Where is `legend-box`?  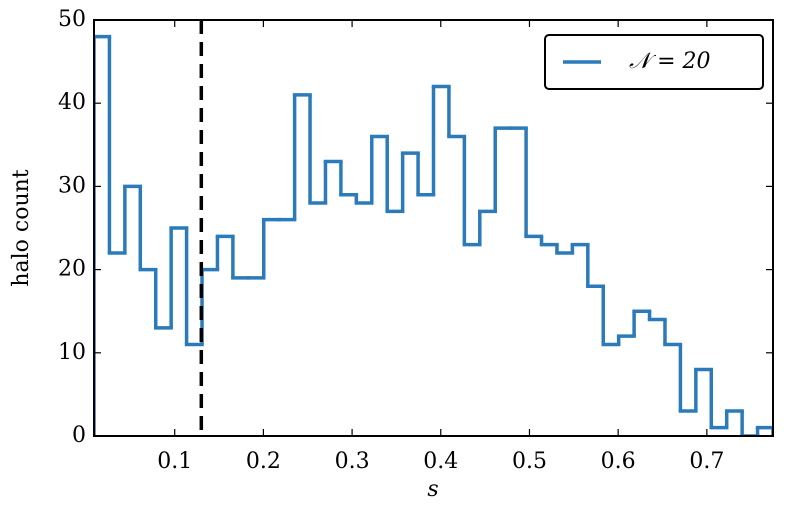
legend-box is located at coordinates (654, 62).